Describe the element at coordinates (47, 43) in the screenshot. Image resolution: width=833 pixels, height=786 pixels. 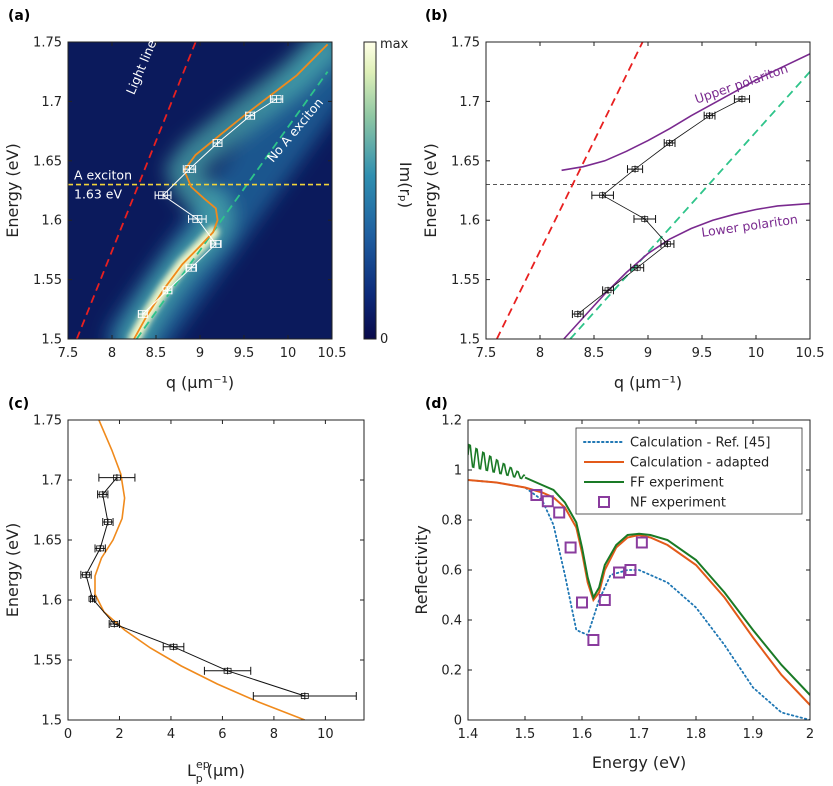
I see `panel-0-ytick-label: 1.75` at that location.